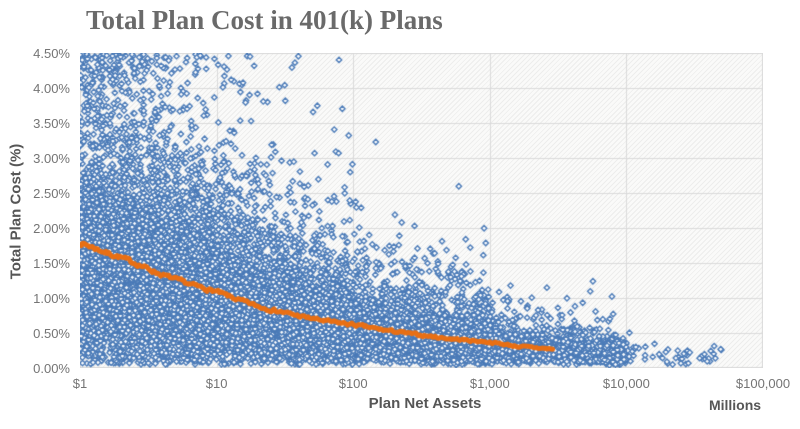 This screenshot has height=429, width=800. I want to click on x-tick-label: $100,000, so click(763, 383).